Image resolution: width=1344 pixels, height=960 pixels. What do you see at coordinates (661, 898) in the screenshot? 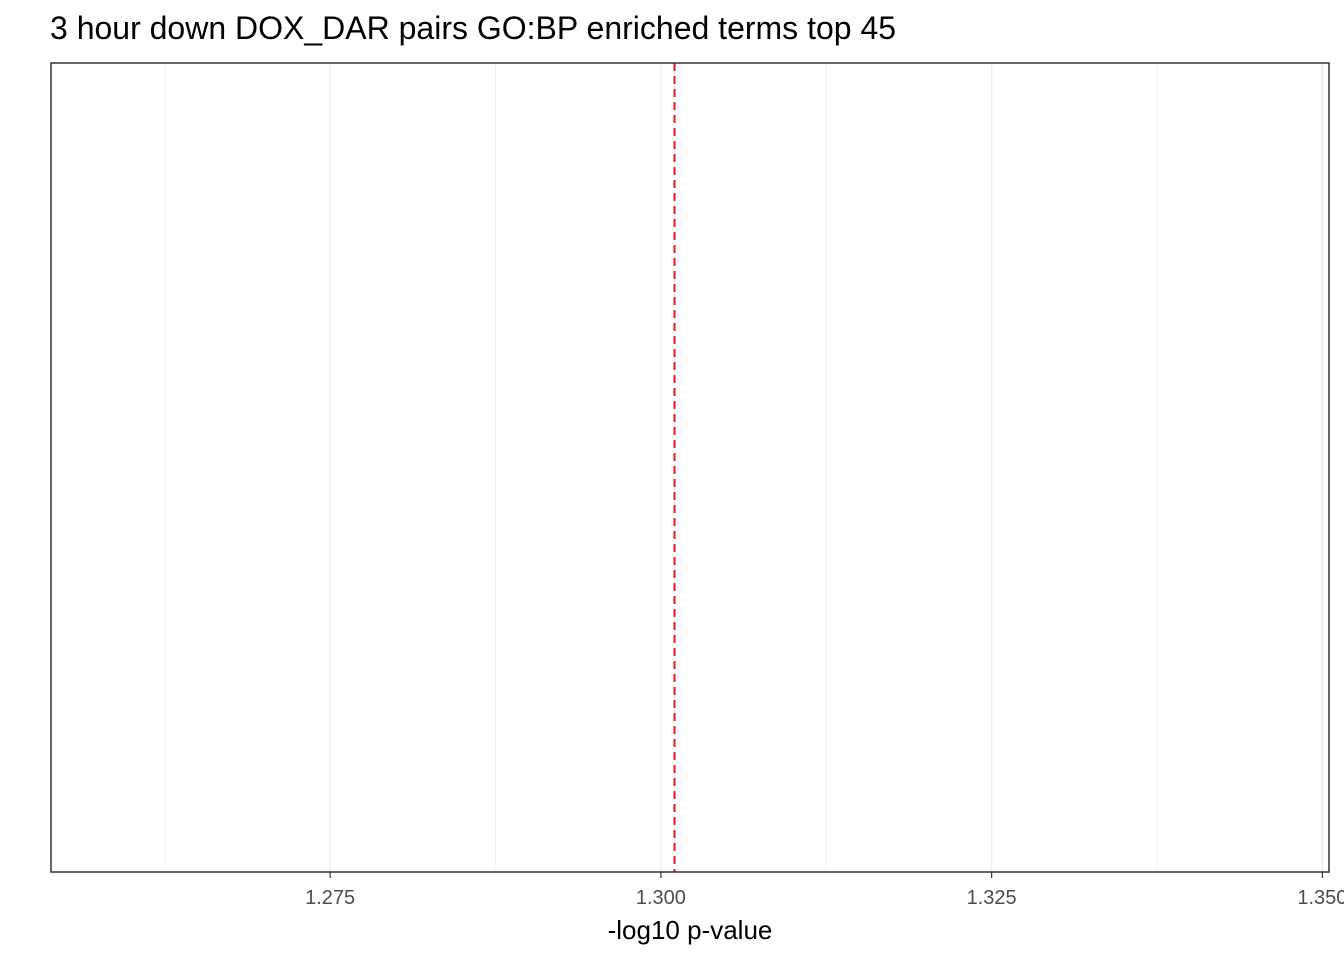
I see `x-tick-label: 1.300` at bounding box center [661, 898].